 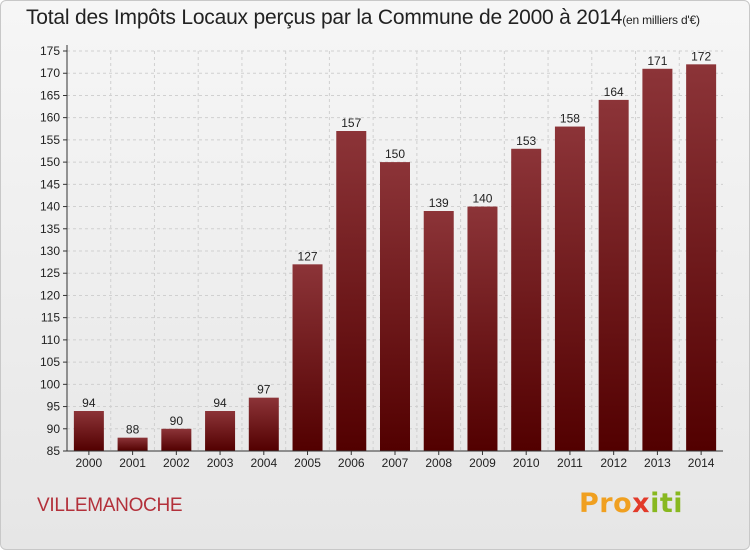 What do you see at coordinates (89, 463) in the screenshot?
I see `x-tick-label: 2000` at bounding box center [89, 463].